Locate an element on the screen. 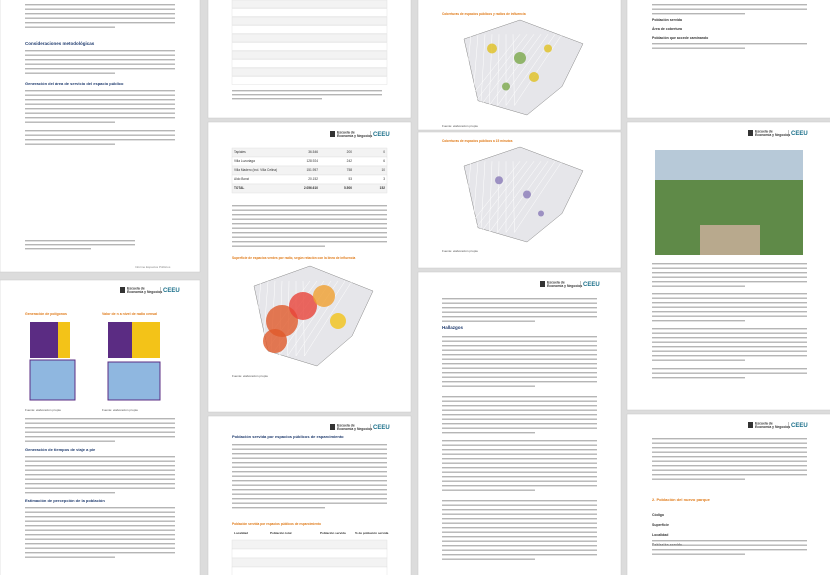  logo-sep is located at coordinates (370, 427).